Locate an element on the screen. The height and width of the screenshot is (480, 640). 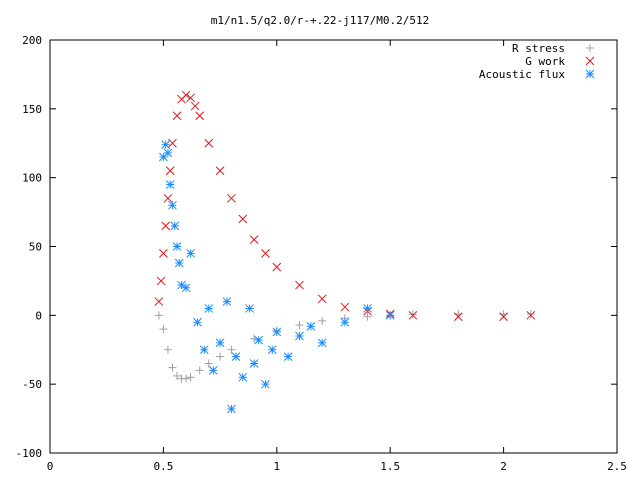
y-tick-label: 50 is located at coordinates (35, 247).